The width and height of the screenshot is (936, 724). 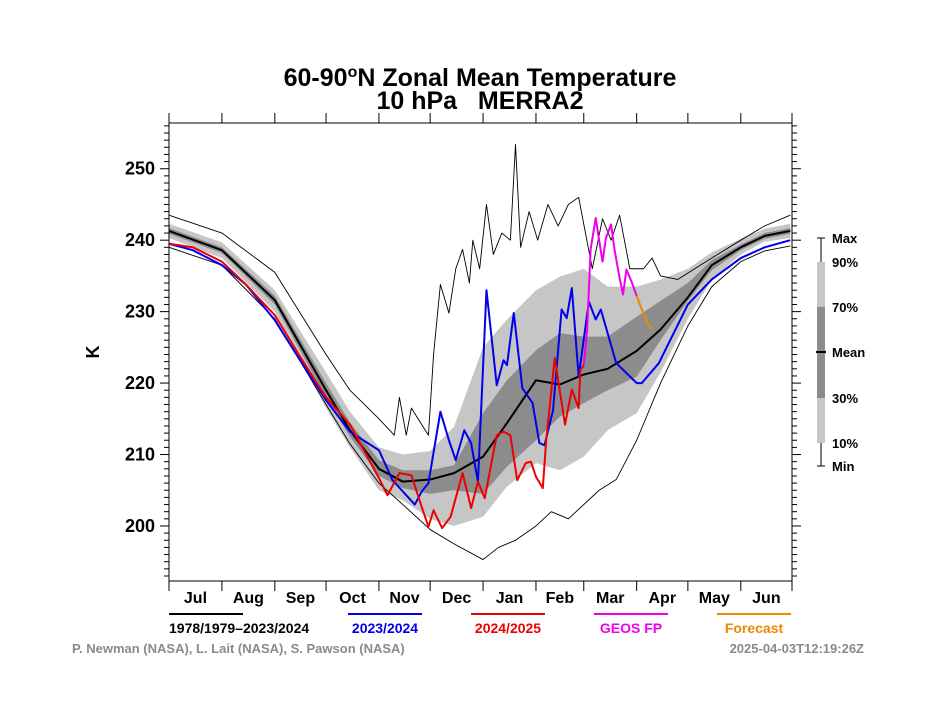 I want to click on x-tick-label-may: May, so click(x=714, y=598).